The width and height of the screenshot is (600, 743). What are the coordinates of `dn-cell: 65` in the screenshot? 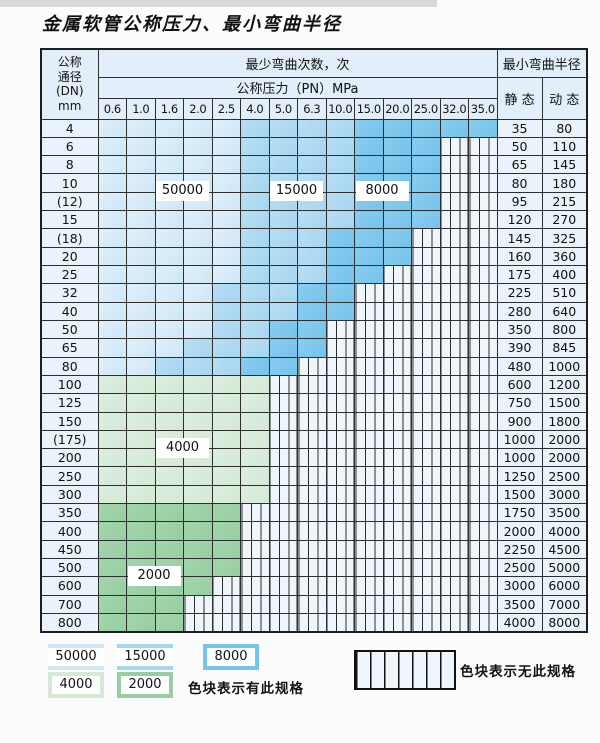 It's located at (69, 348).